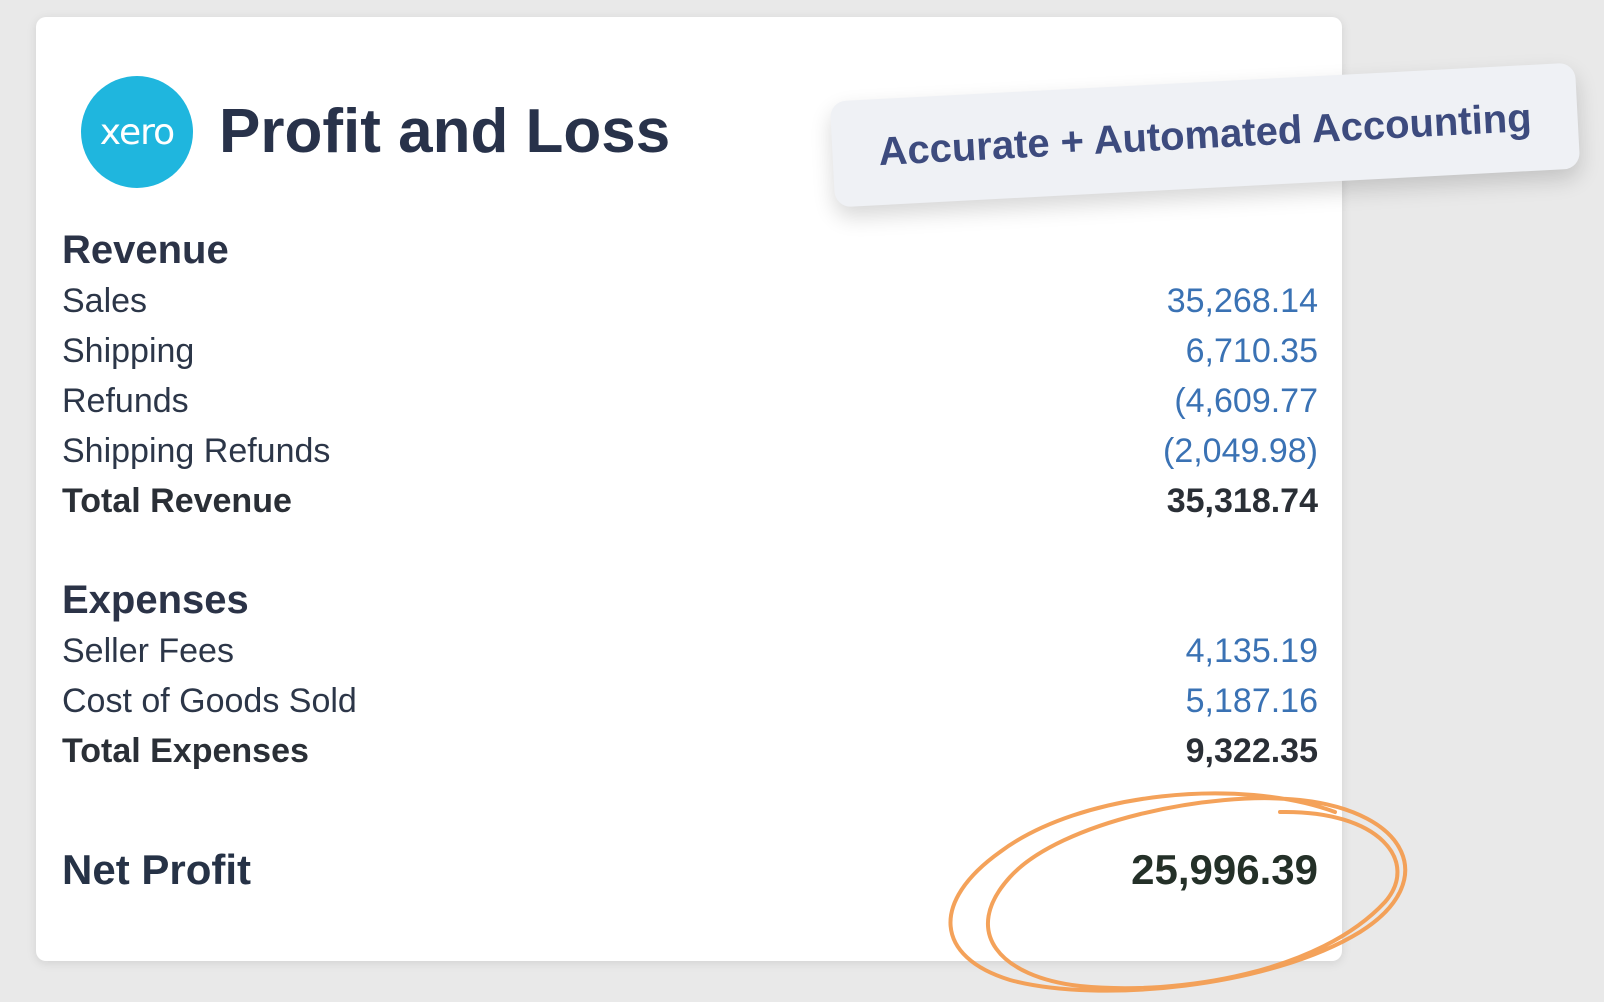  I want to click on expenses-heading: Expenses, so click(155, 600).